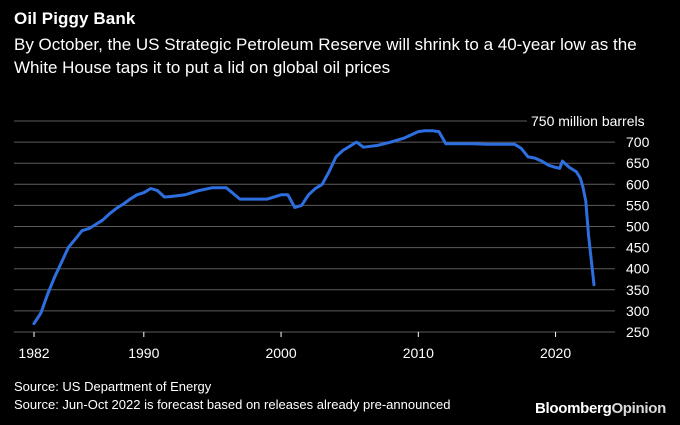  What do you see at coordinates (143, 353) in the screenshot?
I see `x-tick-label: 1990` at bounding box center [143, 353].